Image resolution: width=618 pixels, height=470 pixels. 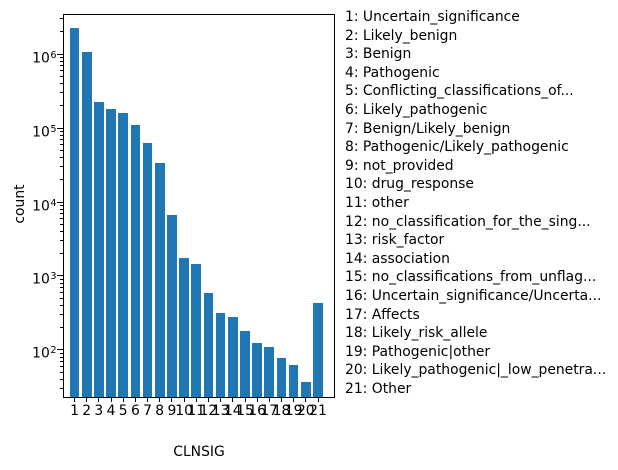 What do you see at coordinates (123, 411) in the screenshot?
I see `x-tick-label: 5` at bounding box center [123, 411].